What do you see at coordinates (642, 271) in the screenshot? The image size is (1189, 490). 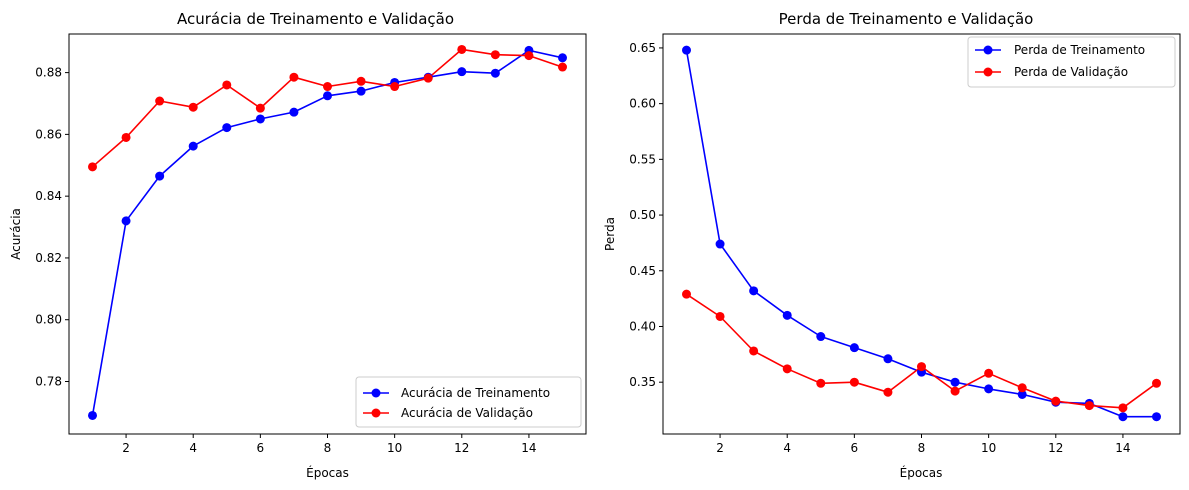 I see `loss-y-tick-label: 0.45` at bounding box center [642, 271].